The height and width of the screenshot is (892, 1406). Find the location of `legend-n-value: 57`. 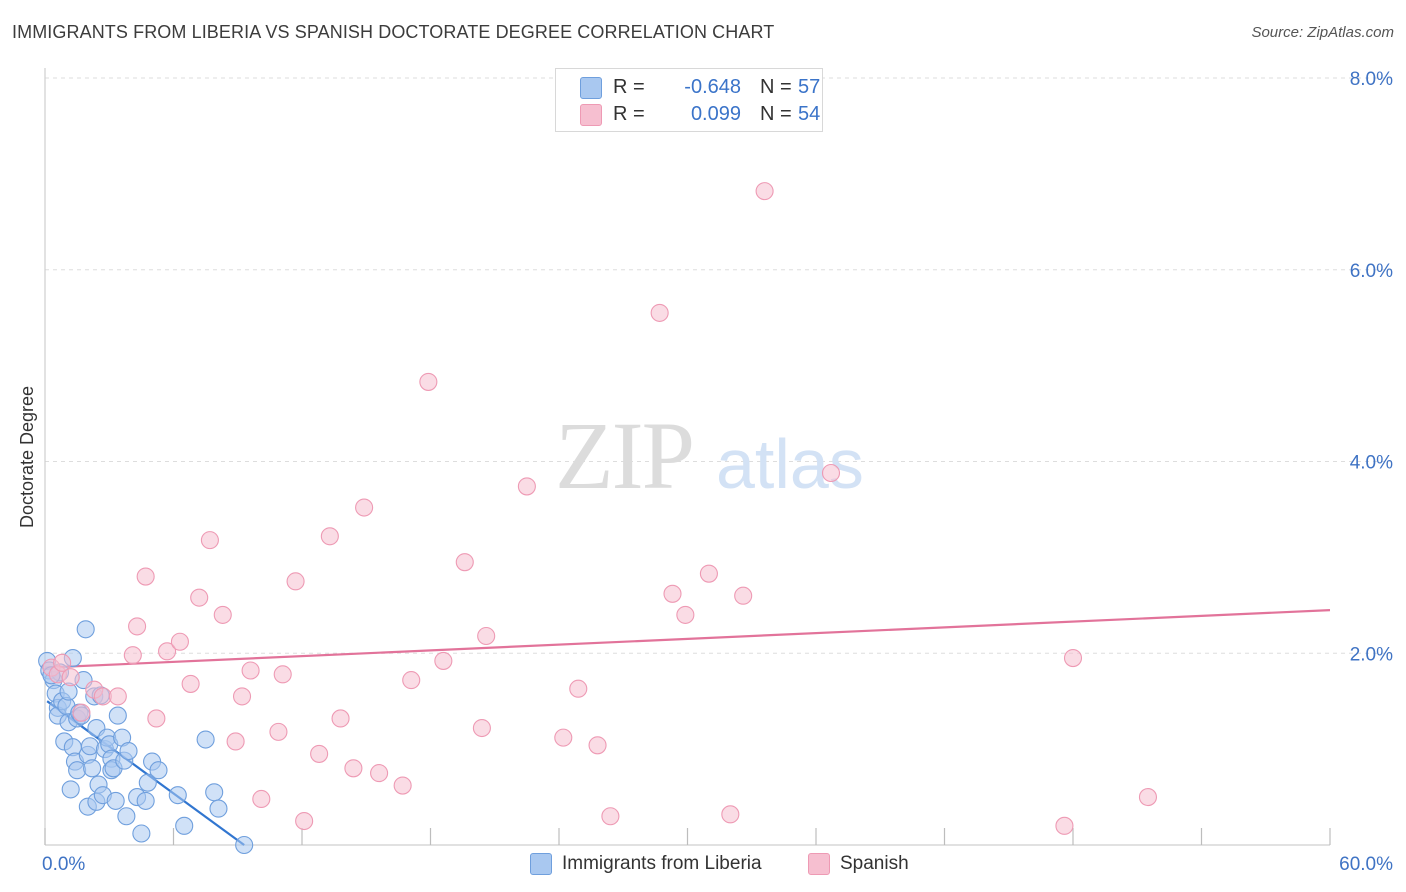

legend-n-value: 57 is located at coordinates (809, 87).